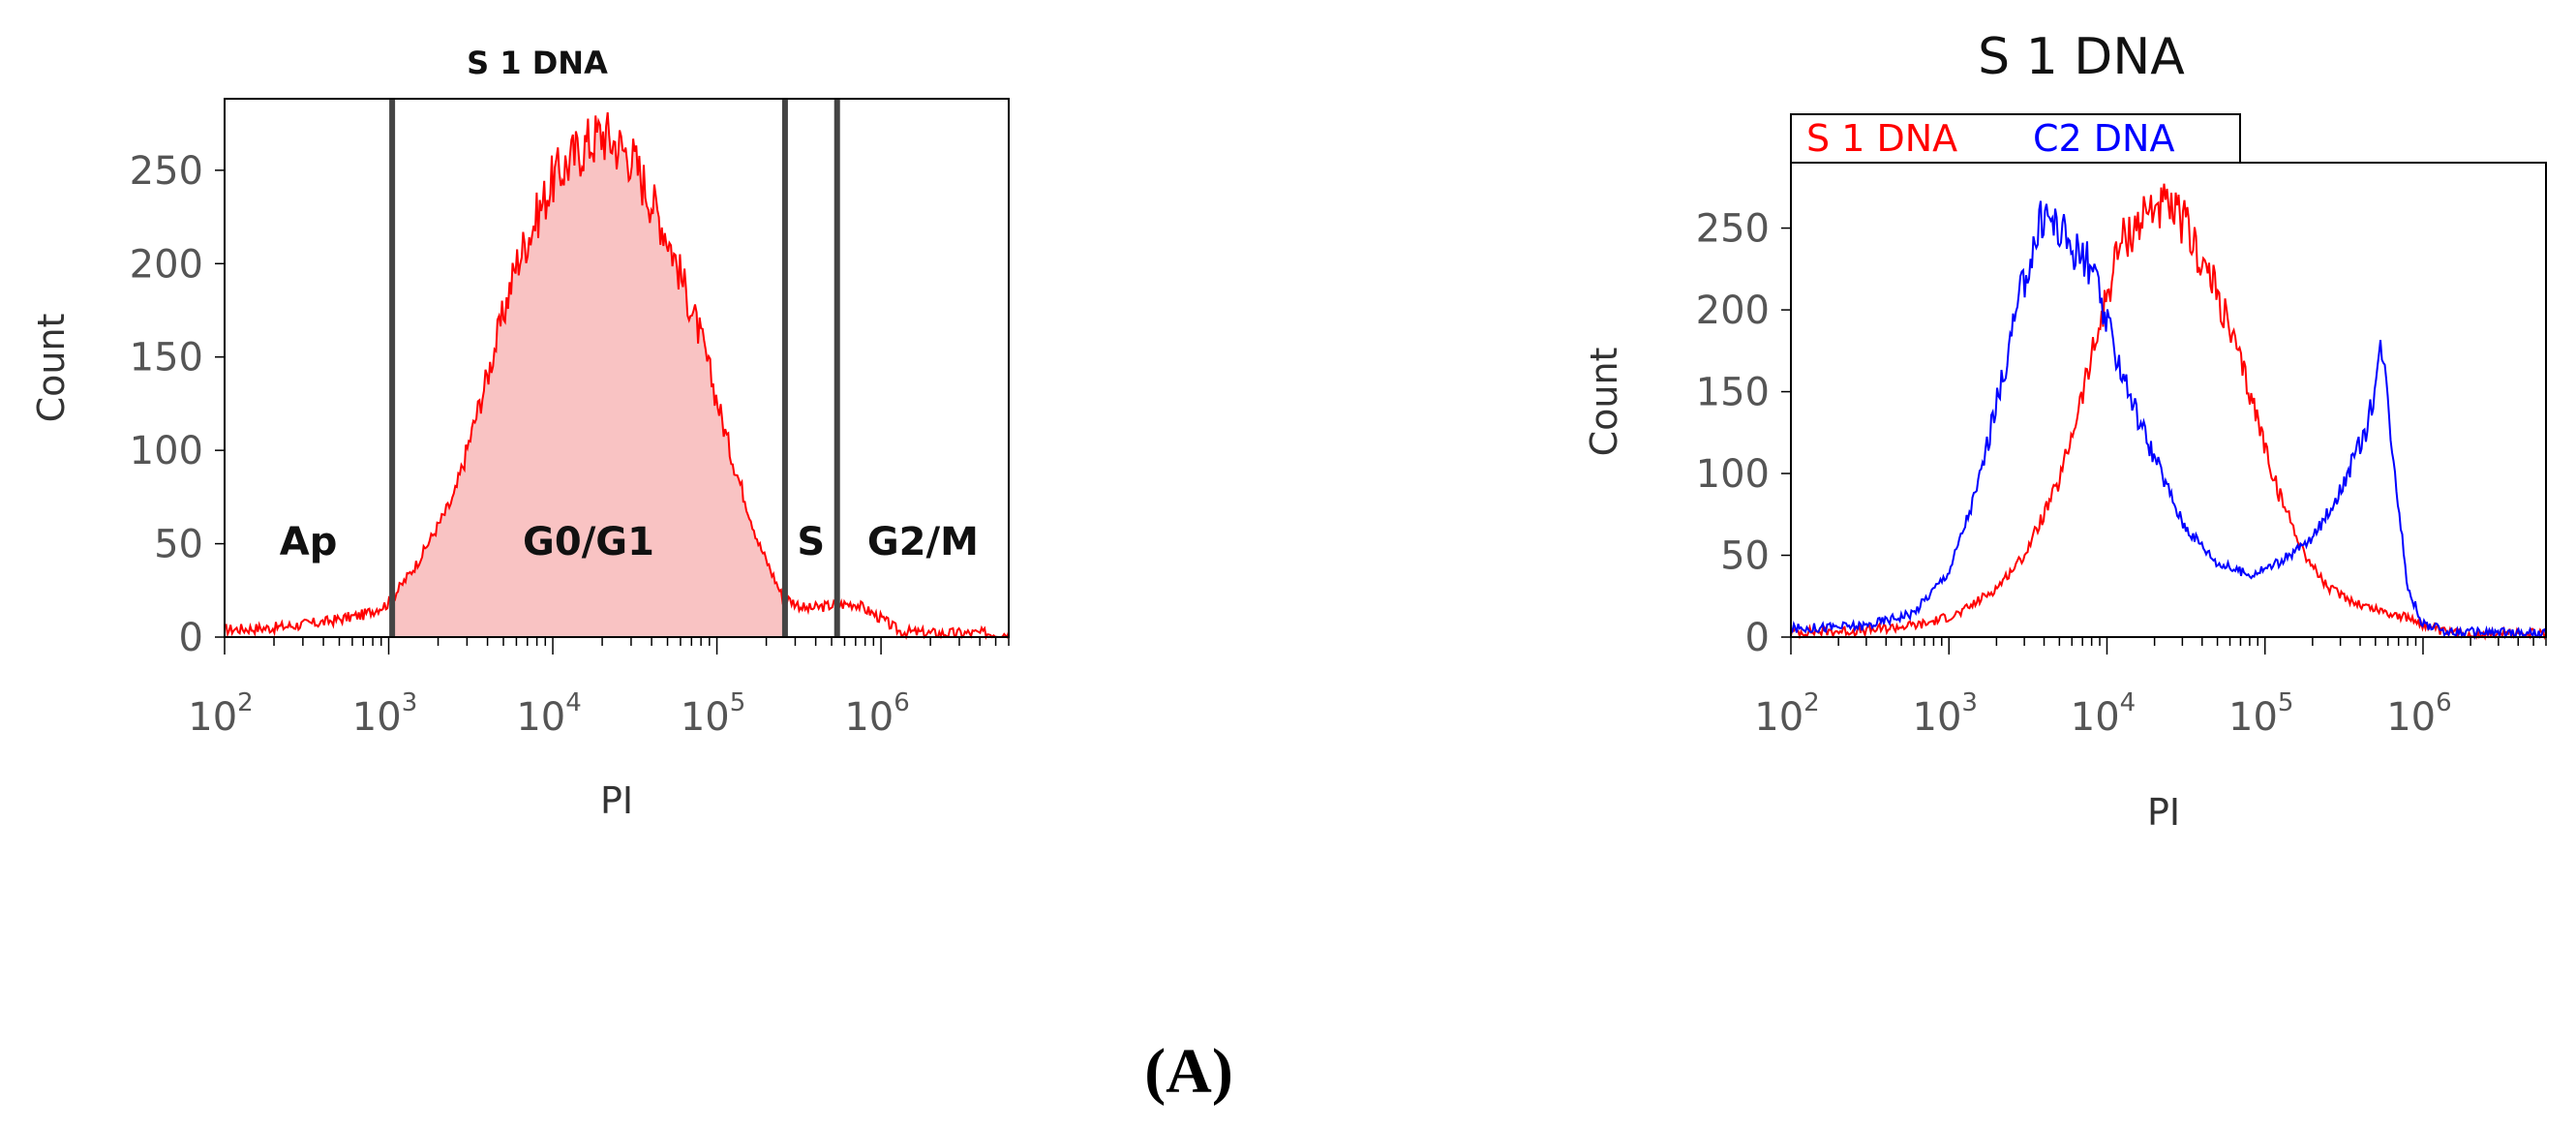  I want to click on chart-1-x-axis-title: PI, so click(616, 801).